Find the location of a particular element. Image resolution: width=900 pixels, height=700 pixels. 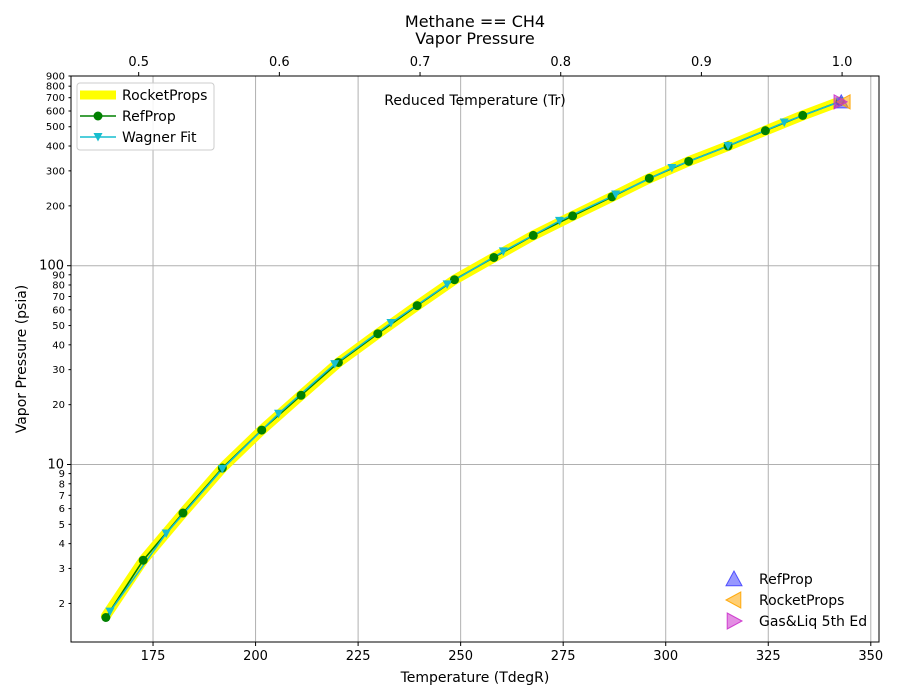

legend-marker-refprop is located at coordinates (98, 116).